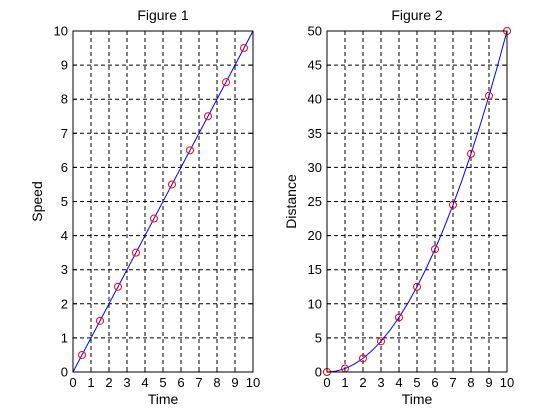 The image size is (560, 420). What do you see at coordinates (488, 382) in the screenshot?
I see `figure-2-x-tick-label: 9` at bounding box center [488, 382].